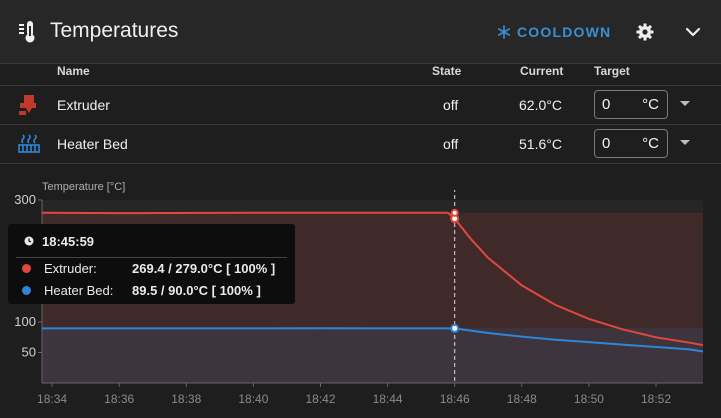  Describe the element at coordinates (186, 399) in the screenshot. I see `x-tick-label: 18:38` at that location.